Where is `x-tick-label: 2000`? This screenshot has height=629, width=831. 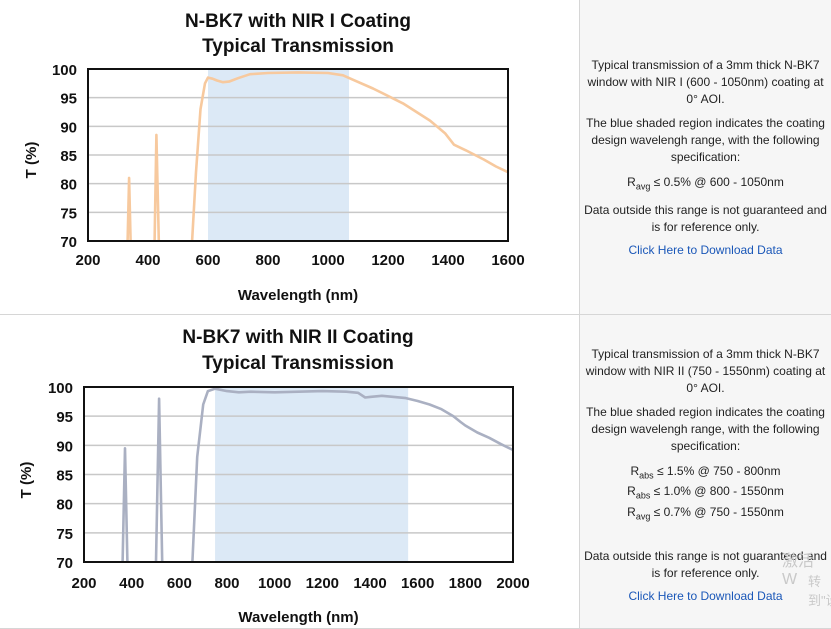 x-tick-label: 2000 is located at coordinates (512, 583).